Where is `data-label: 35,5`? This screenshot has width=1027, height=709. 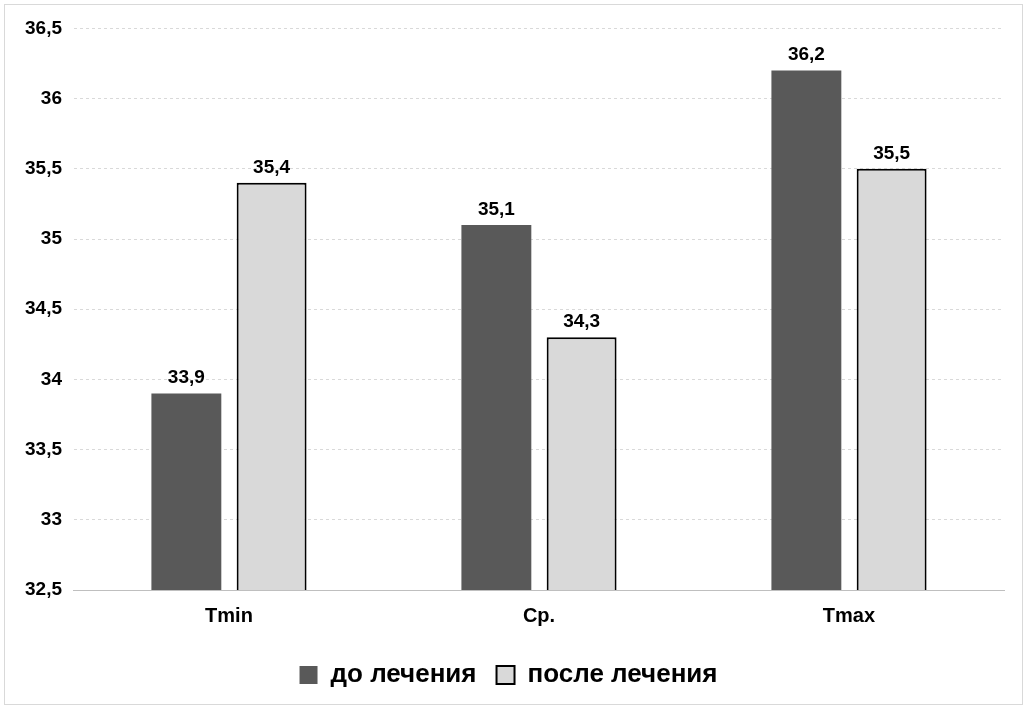 data-label: 35,5 is located at coordinates (892, 152).